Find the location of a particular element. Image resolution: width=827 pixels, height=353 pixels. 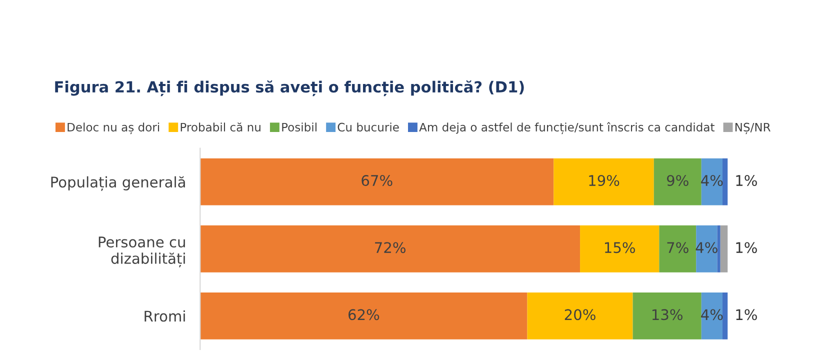

data-label: 15% is located at coordinates (619, 248).